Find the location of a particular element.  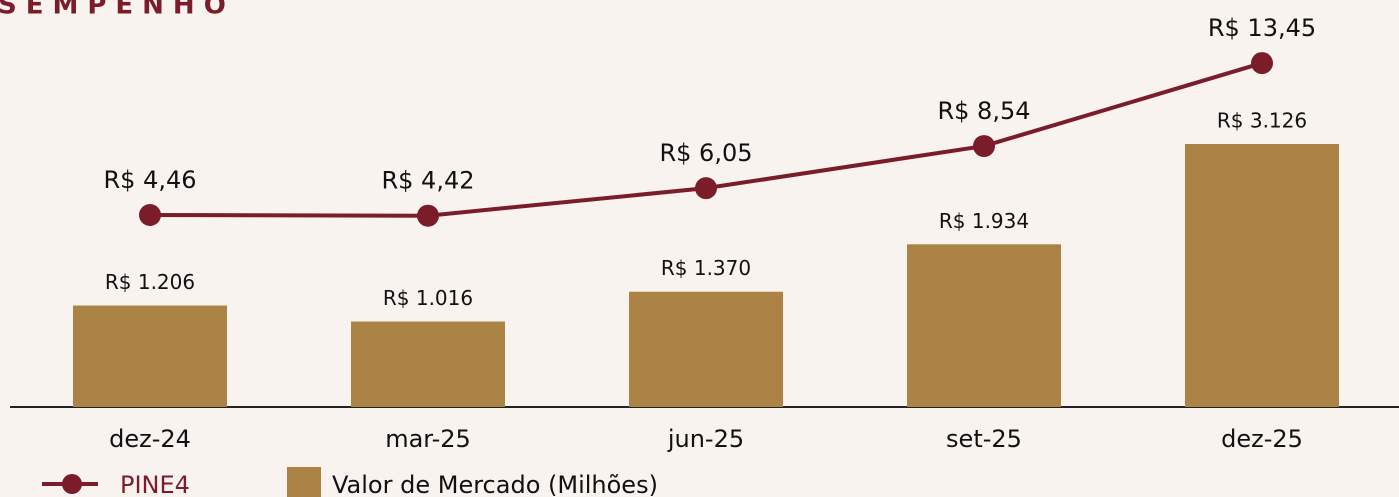

bar-value-label: R$ 1.016 is located at coordinates (428, 298).